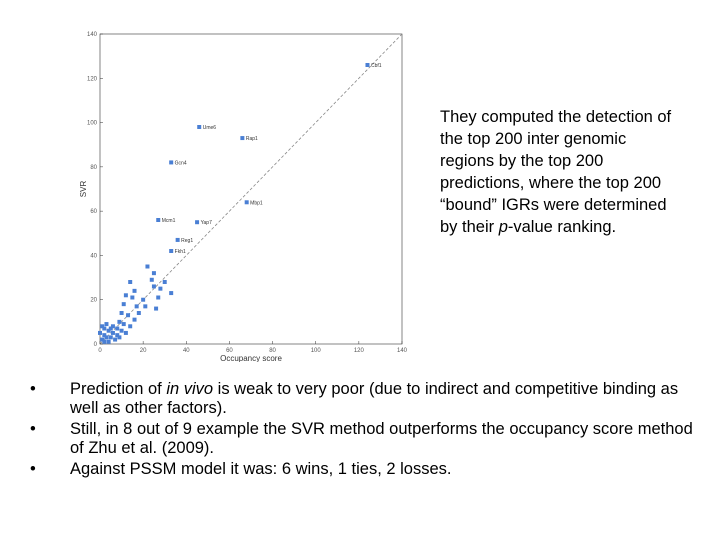 The image size is (720, 540). Describe the element at coordinates (93, 212) in the screenshot. I see `y-tick-label: 60` at that location.